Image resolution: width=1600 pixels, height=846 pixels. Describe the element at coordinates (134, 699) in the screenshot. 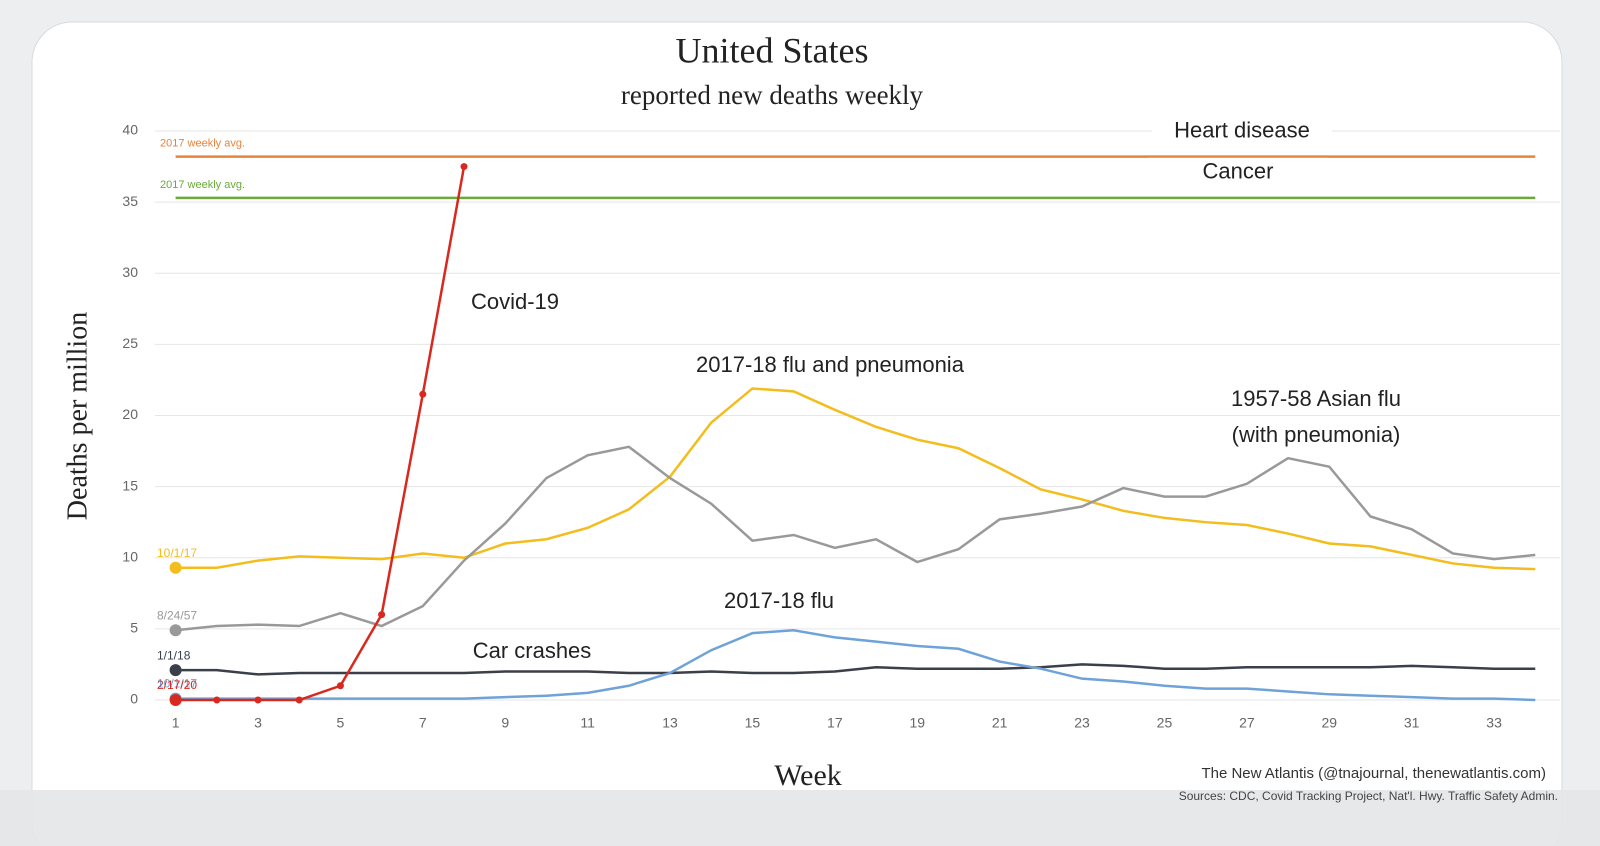

I see `y-tick-label: 0` at that location.